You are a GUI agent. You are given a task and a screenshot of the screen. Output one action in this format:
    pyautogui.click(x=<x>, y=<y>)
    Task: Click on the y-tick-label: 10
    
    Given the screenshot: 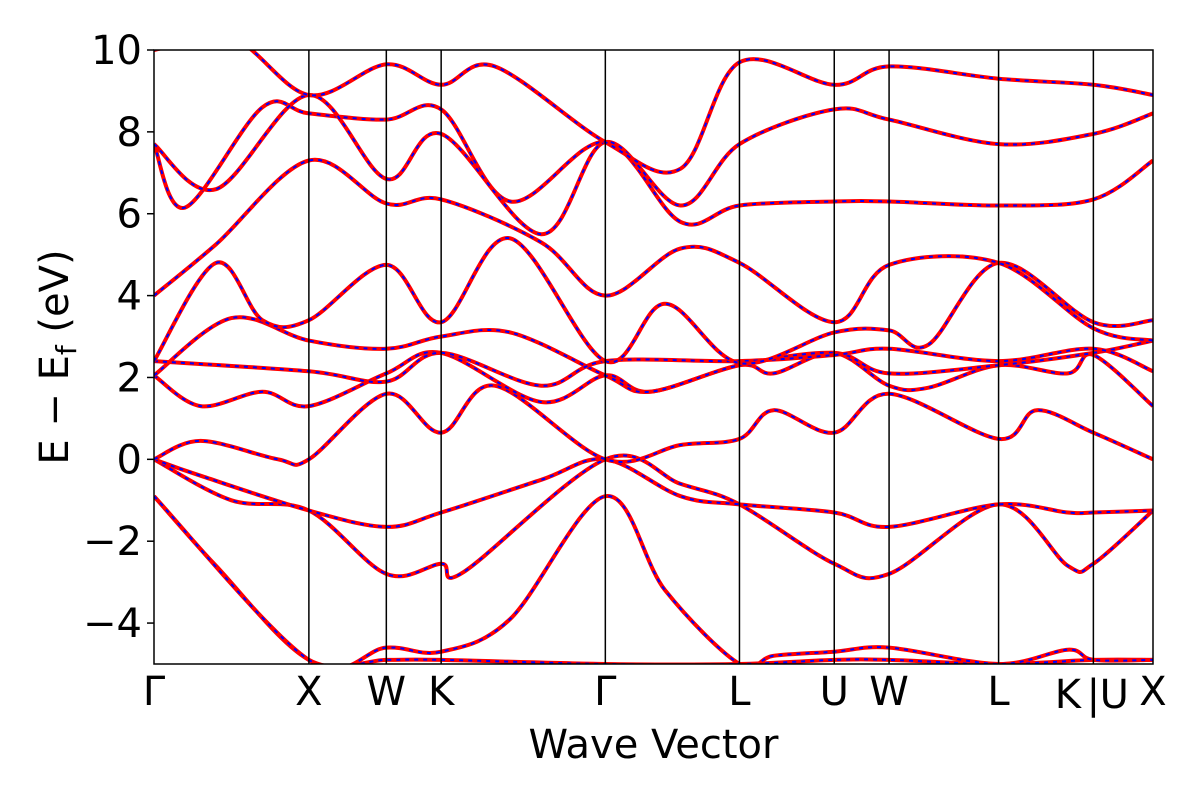 What is the action you would take?
    pyautogui.click(x=116, y=51)
    